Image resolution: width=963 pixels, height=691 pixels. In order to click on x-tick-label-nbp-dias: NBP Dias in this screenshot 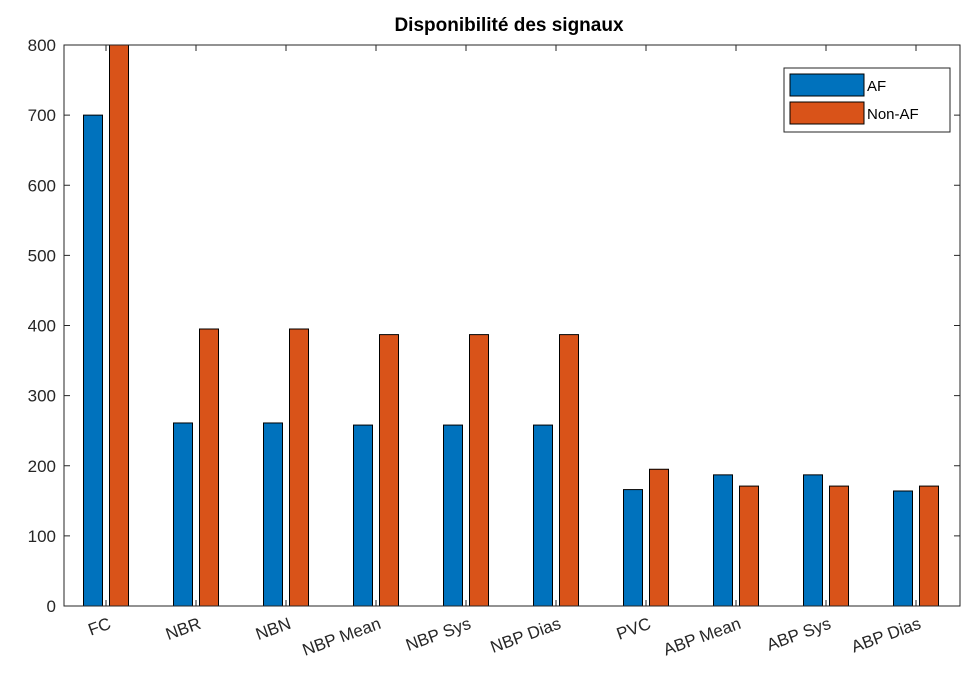, I will do `click(525, 635)`.